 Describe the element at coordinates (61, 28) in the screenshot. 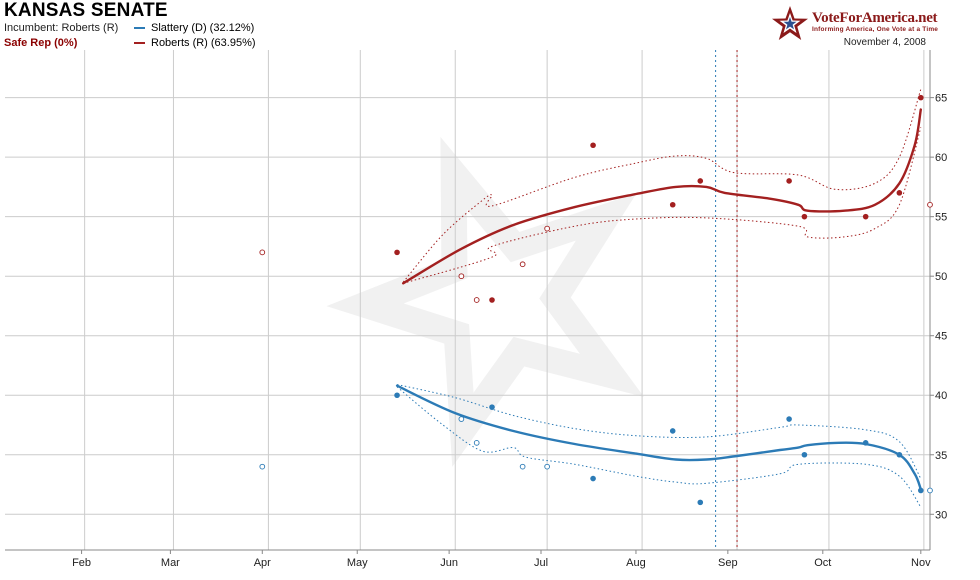

I see `incumbent-label: Incumbent: Roberts (R)` at that location.